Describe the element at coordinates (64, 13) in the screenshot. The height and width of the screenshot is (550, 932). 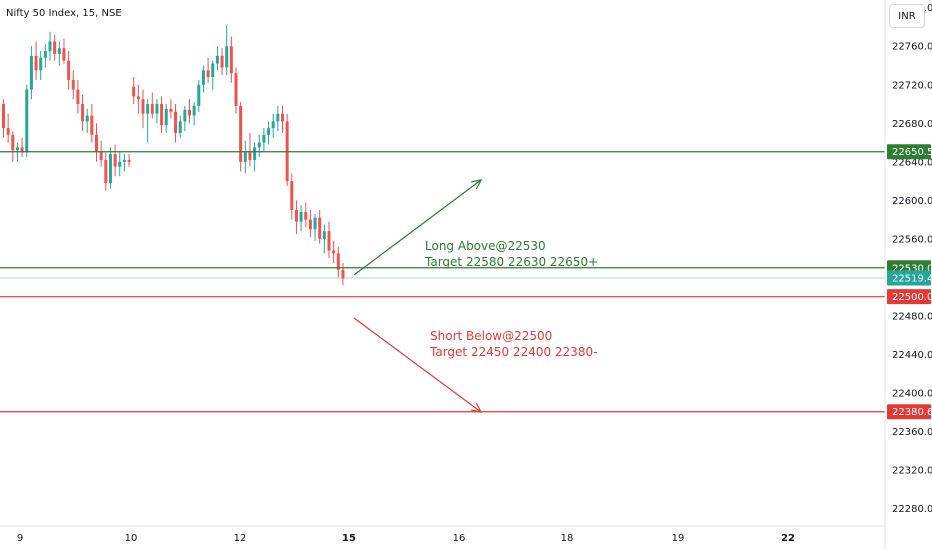
I see `chart-title: Nifty 50 Index, 15, NSE` at that location.